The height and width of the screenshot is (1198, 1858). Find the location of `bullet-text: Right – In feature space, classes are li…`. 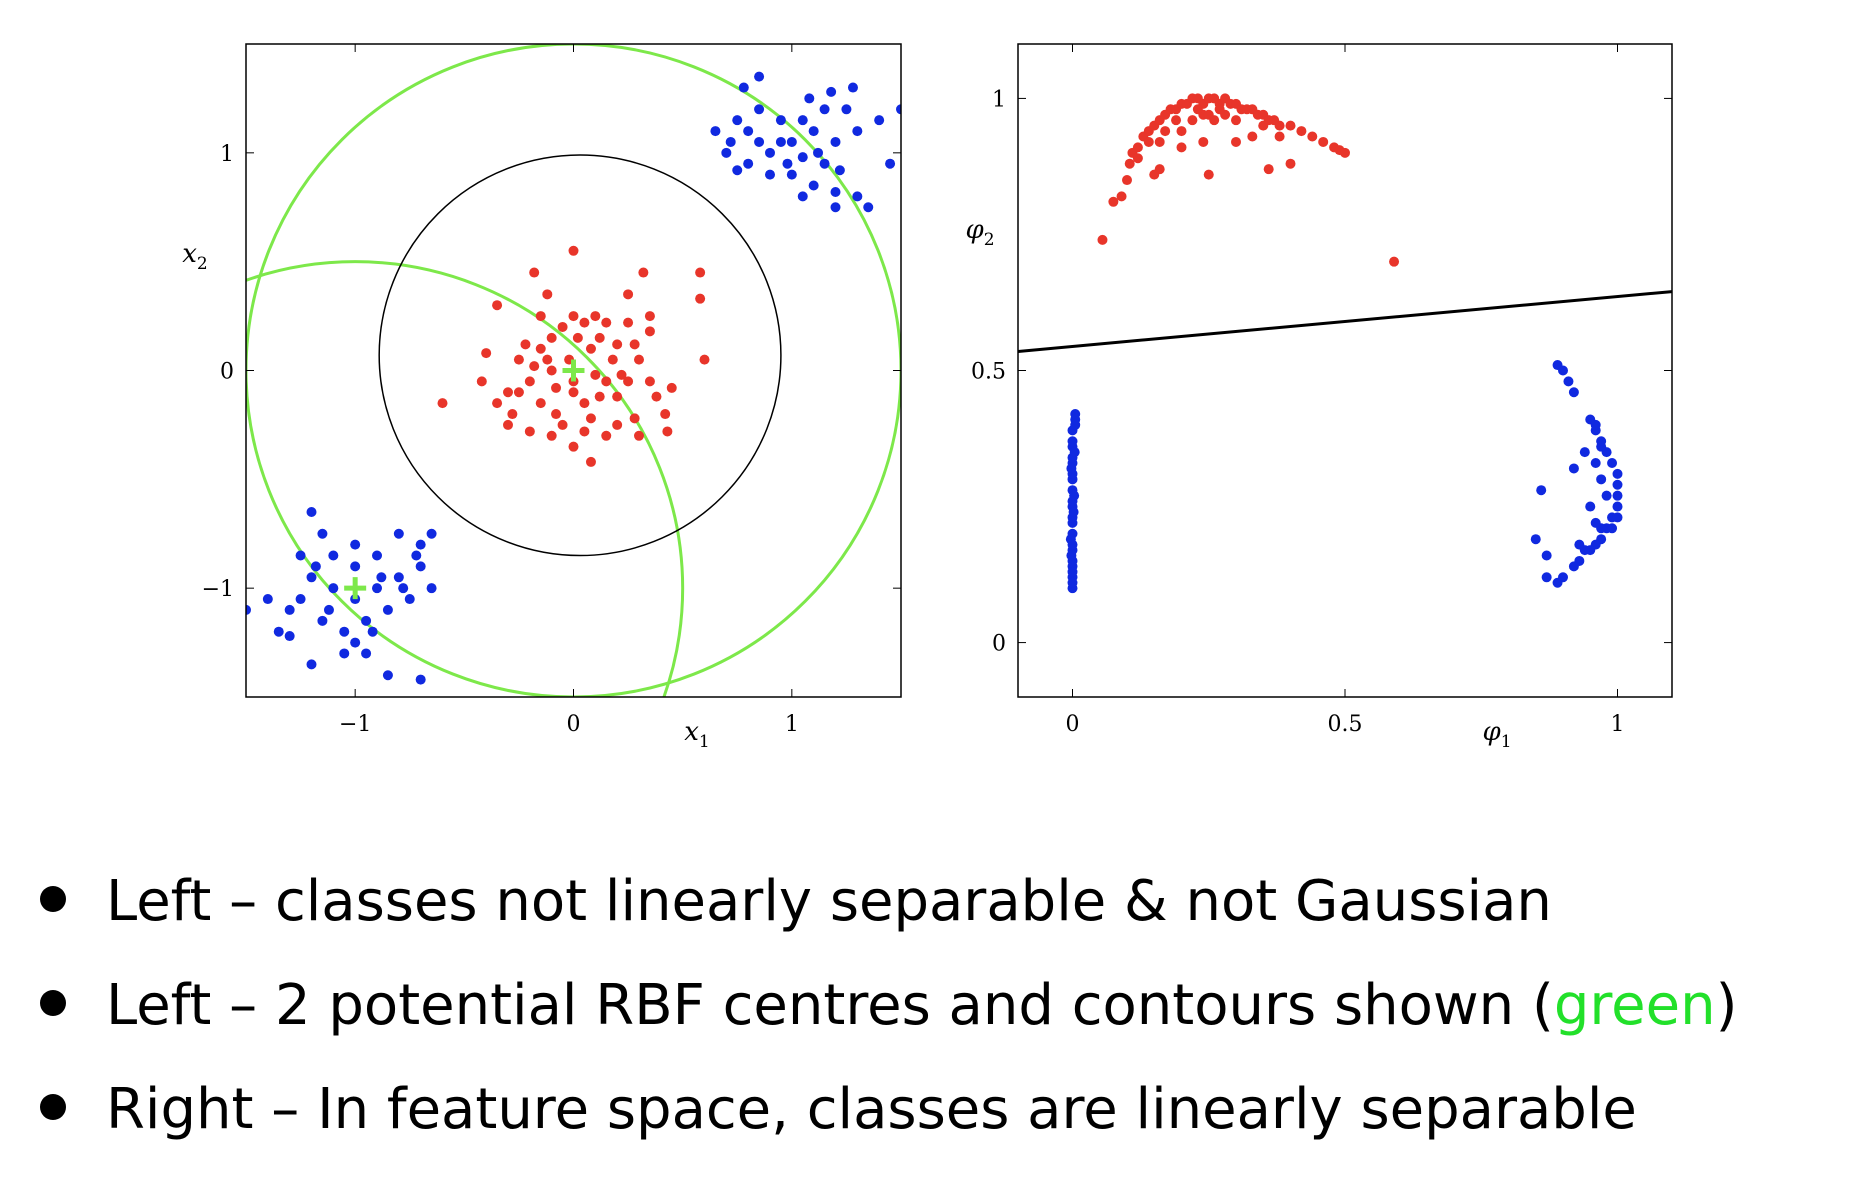

bullet-text: Right – In feature space, classes are li… is located at coordinates (871, 1109).